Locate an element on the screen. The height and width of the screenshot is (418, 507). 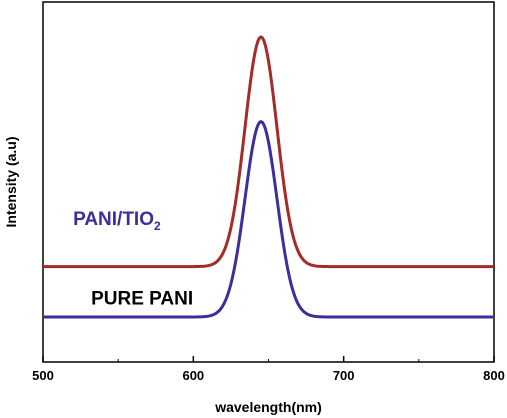
x-tick-label: 800 is located at coordinates (494, 375).